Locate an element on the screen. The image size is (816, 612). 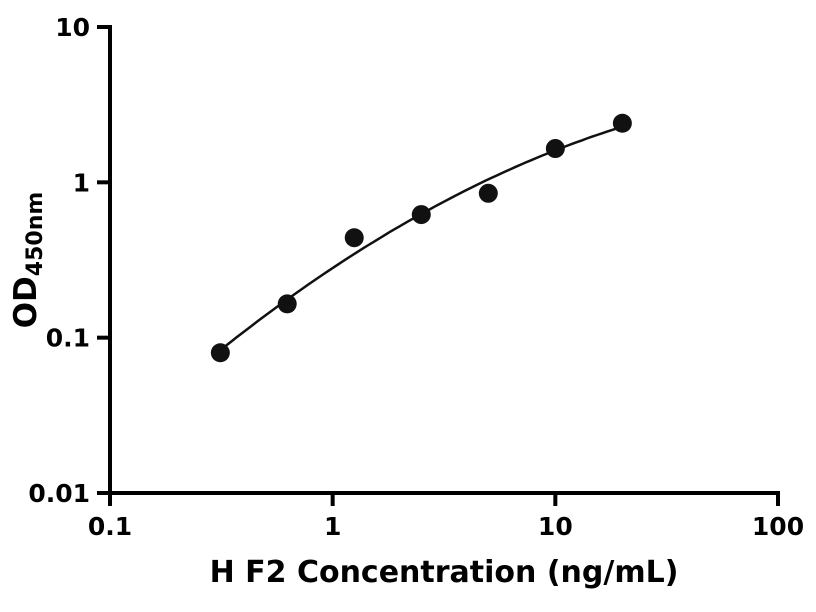
y-tick-label: 10 is located at coordinates (72, 27).